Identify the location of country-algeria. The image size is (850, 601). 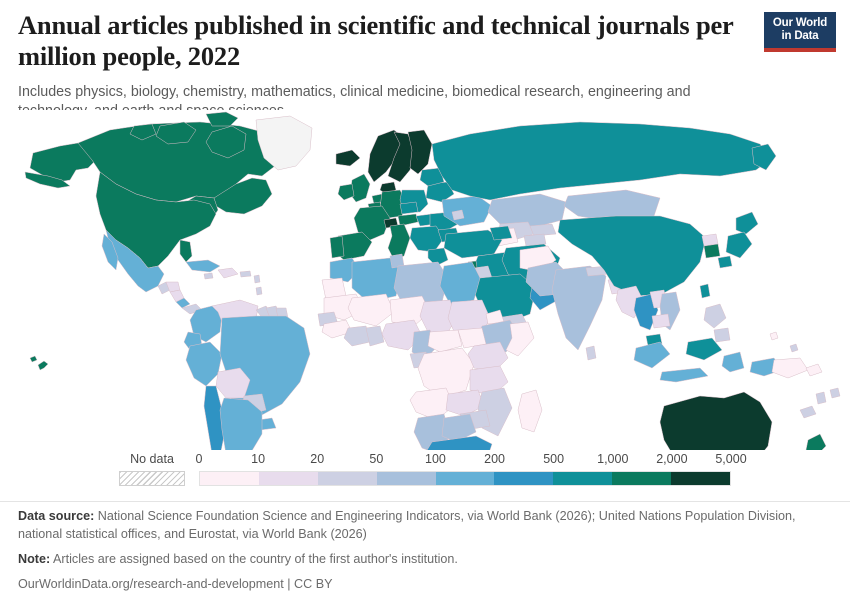
(377, 280).